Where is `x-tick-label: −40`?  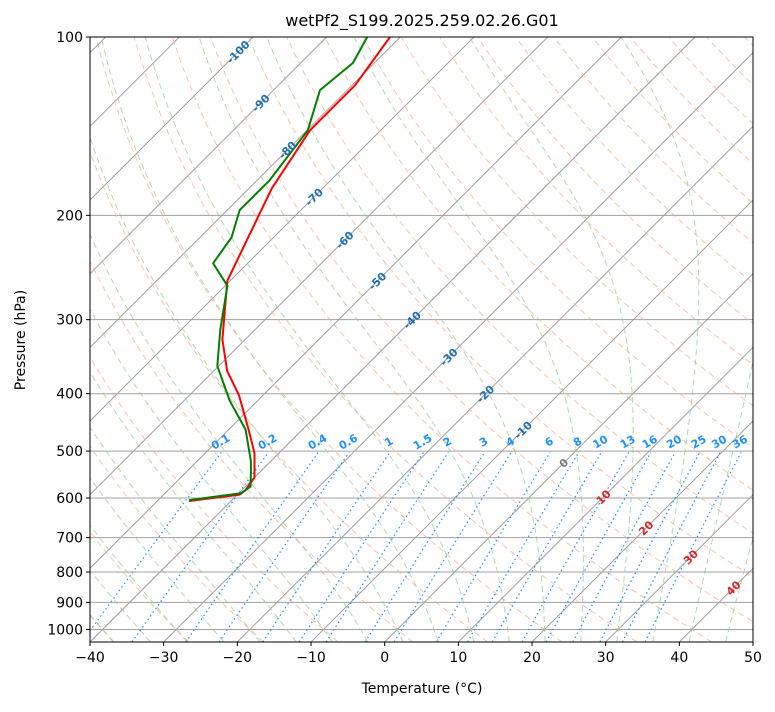
x-tick-label: −40 is located at coordinates (90, 658).